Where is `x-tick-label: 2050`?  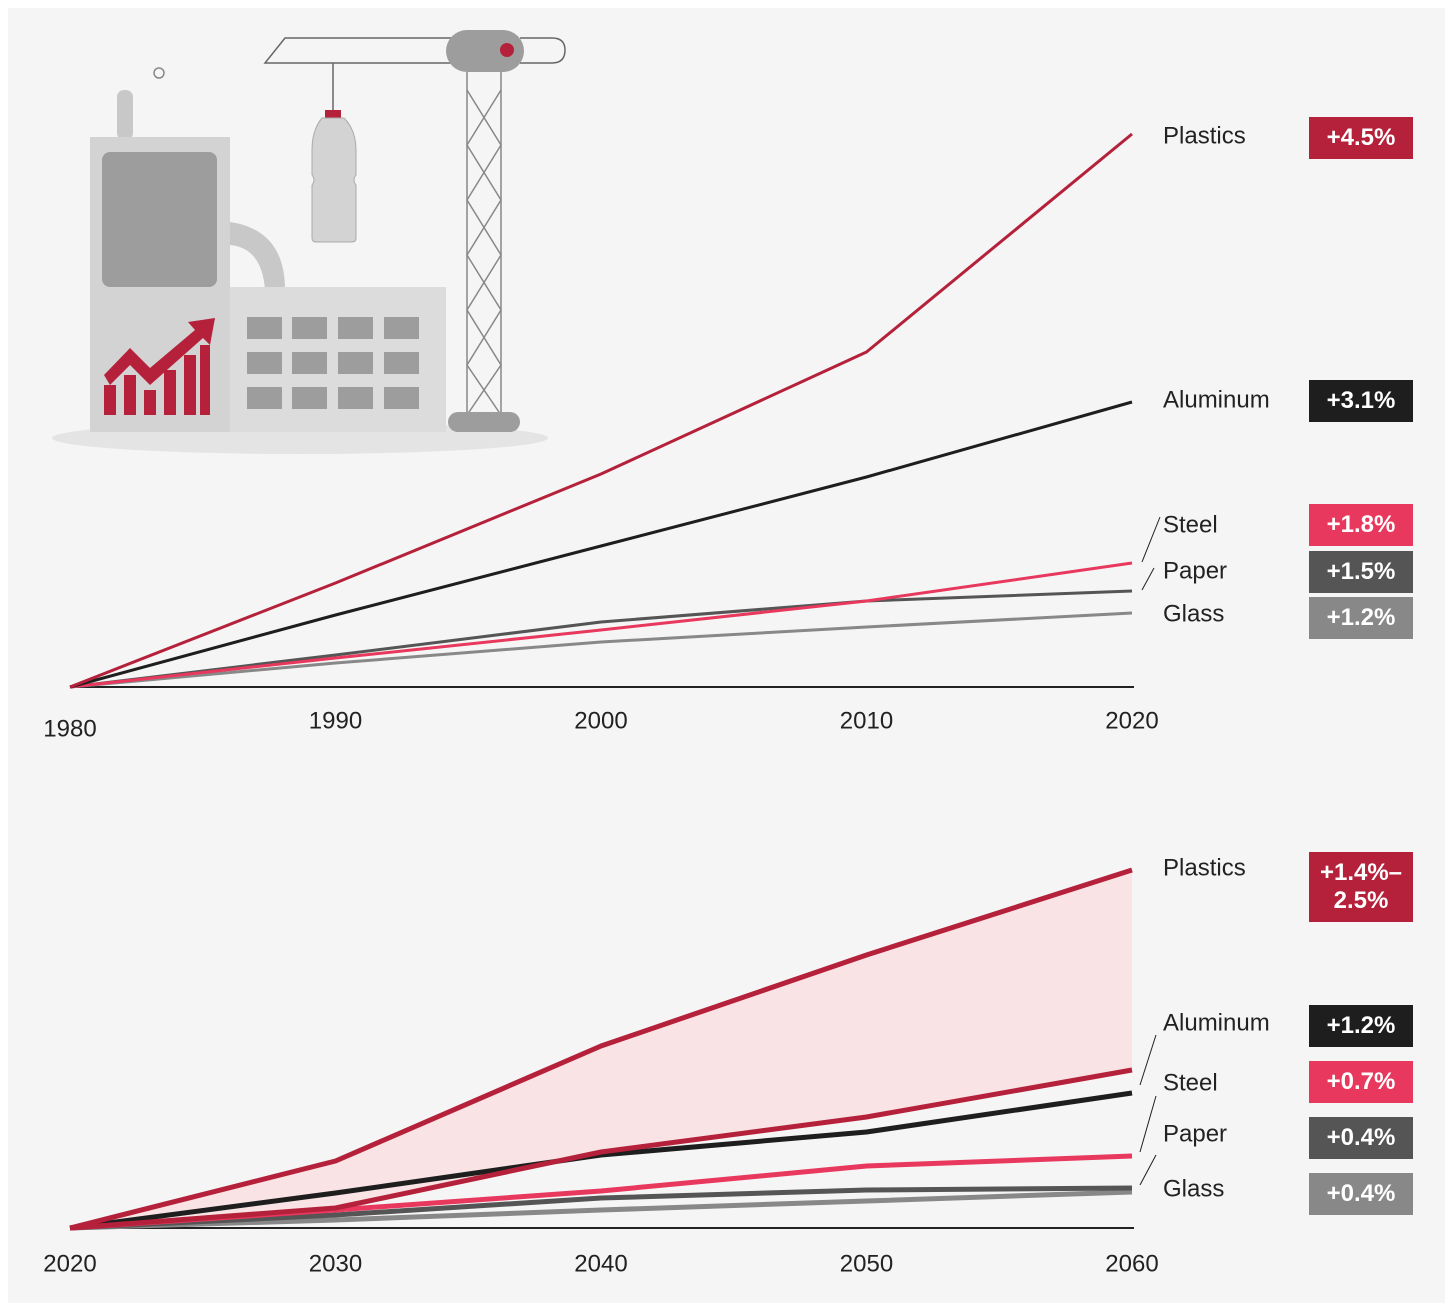
x-tick-label: 2050 is located at coordinates (866, 1263).